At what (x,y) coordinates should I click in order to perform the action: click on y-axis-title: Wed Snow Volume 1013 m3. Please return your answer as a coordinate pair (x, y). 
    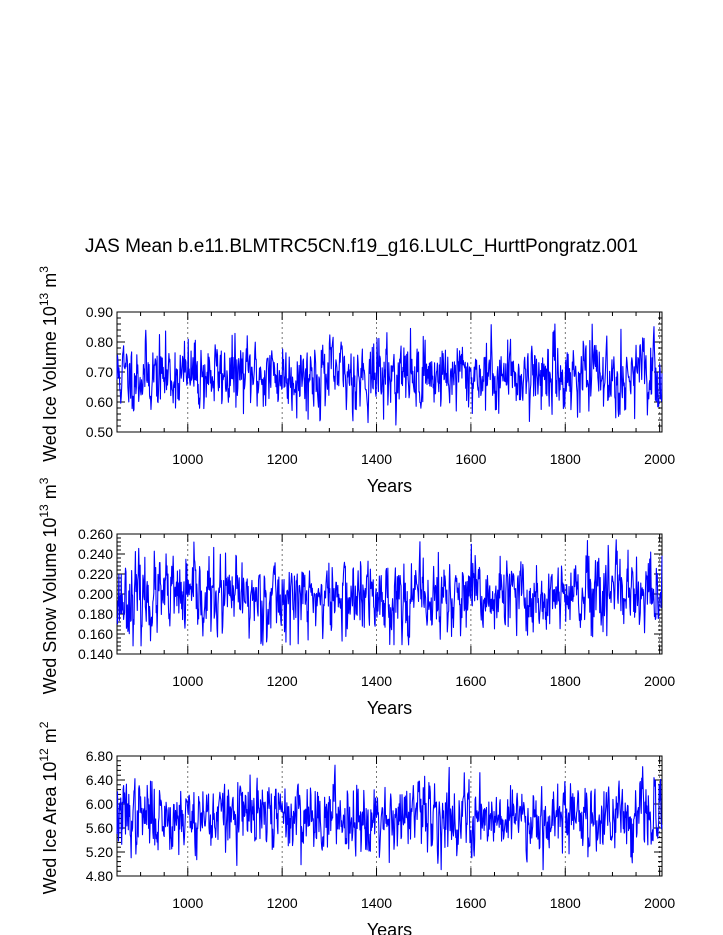
    Looking at the image, I should click on (48, 585).